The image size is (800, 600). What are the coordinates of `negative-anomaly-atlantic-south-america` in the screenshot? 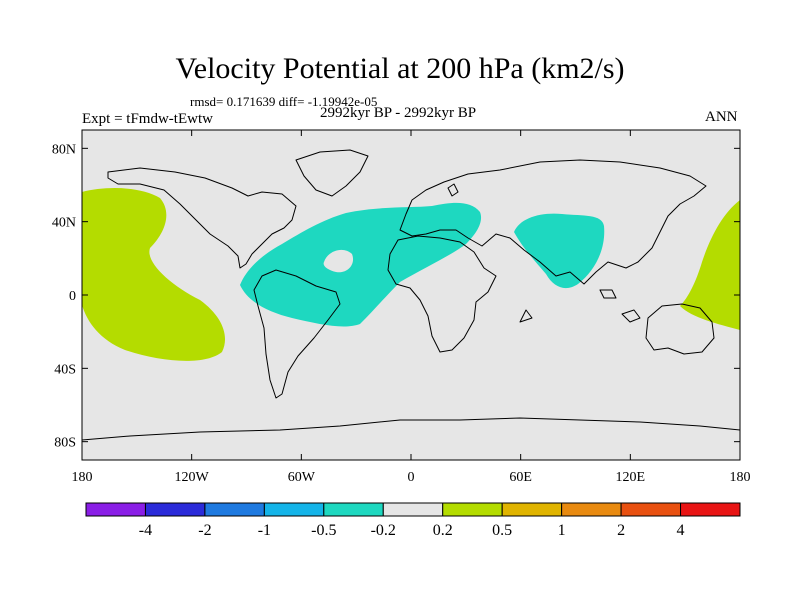 It's located at (361, 264).